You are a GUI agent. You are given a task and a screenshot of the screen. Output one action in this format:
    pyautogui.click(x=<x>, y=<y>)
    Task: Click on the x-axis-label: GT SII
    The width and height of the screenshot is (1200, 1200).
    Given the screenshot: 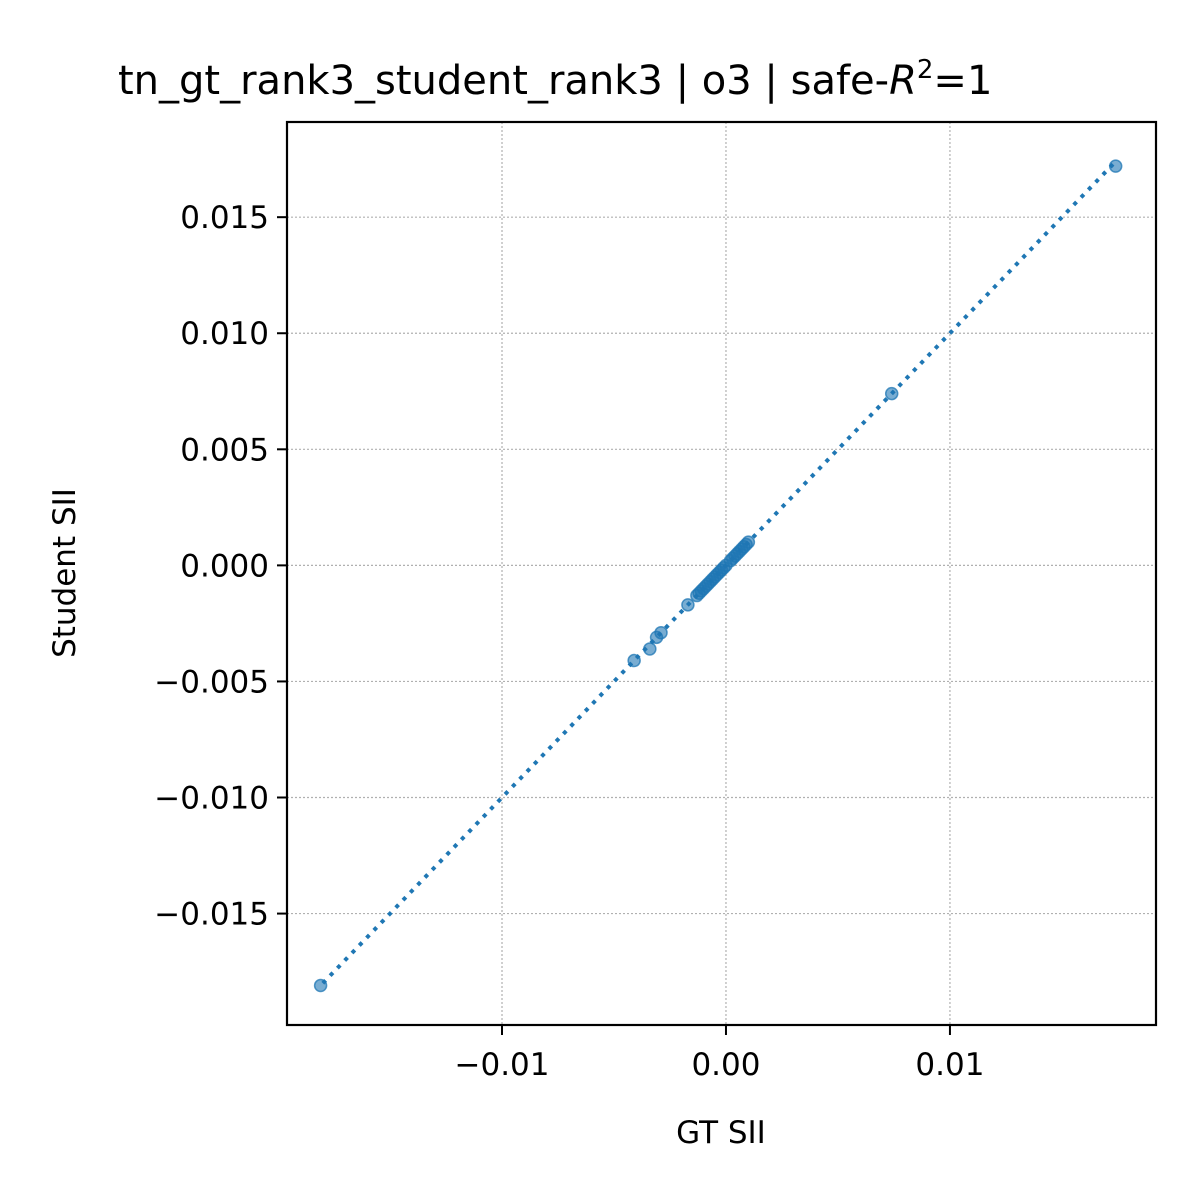 What is the action you would take?
    pyautogui.click(x=721, y=1133)
    